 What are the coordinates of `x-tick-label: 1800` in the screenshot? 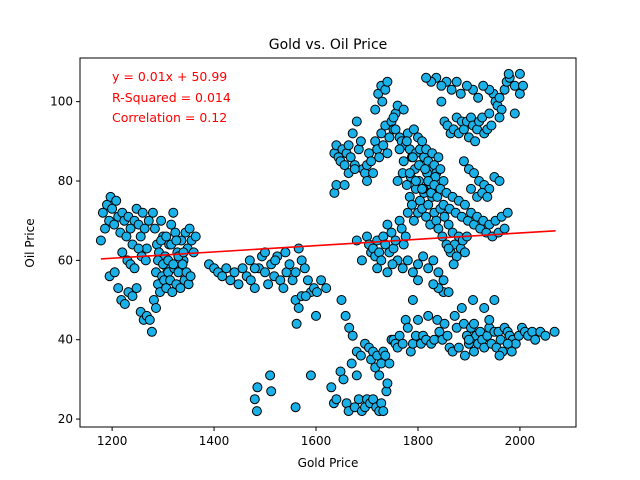 It's located at (418, 441).